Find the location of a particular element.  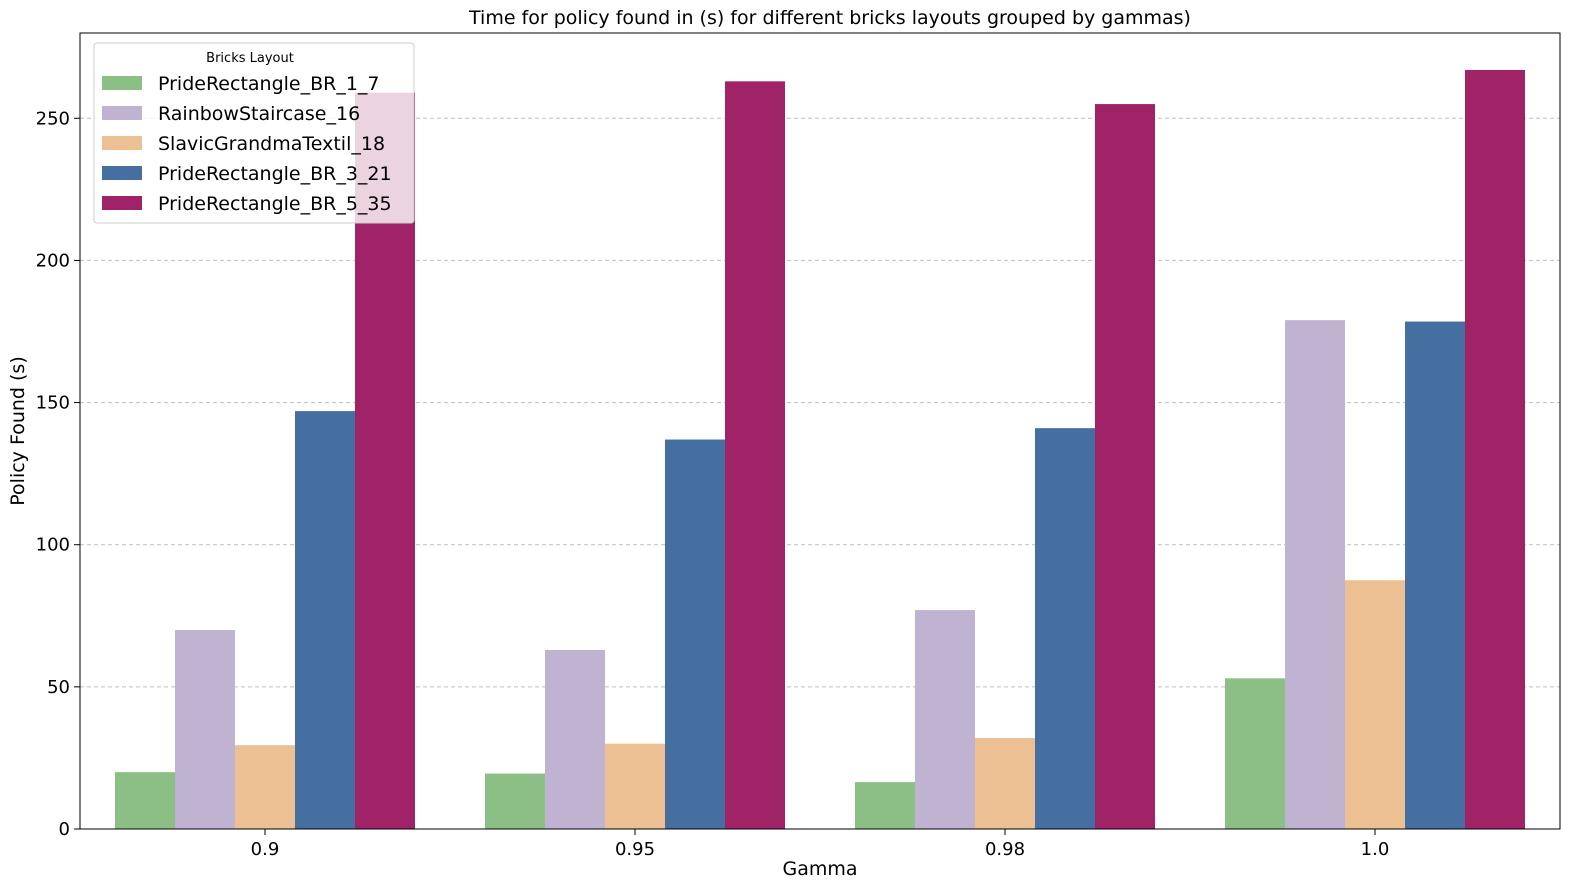

y-axis-ticks: 0 50 100 150 200 250 is located at coordinates (58, 474).